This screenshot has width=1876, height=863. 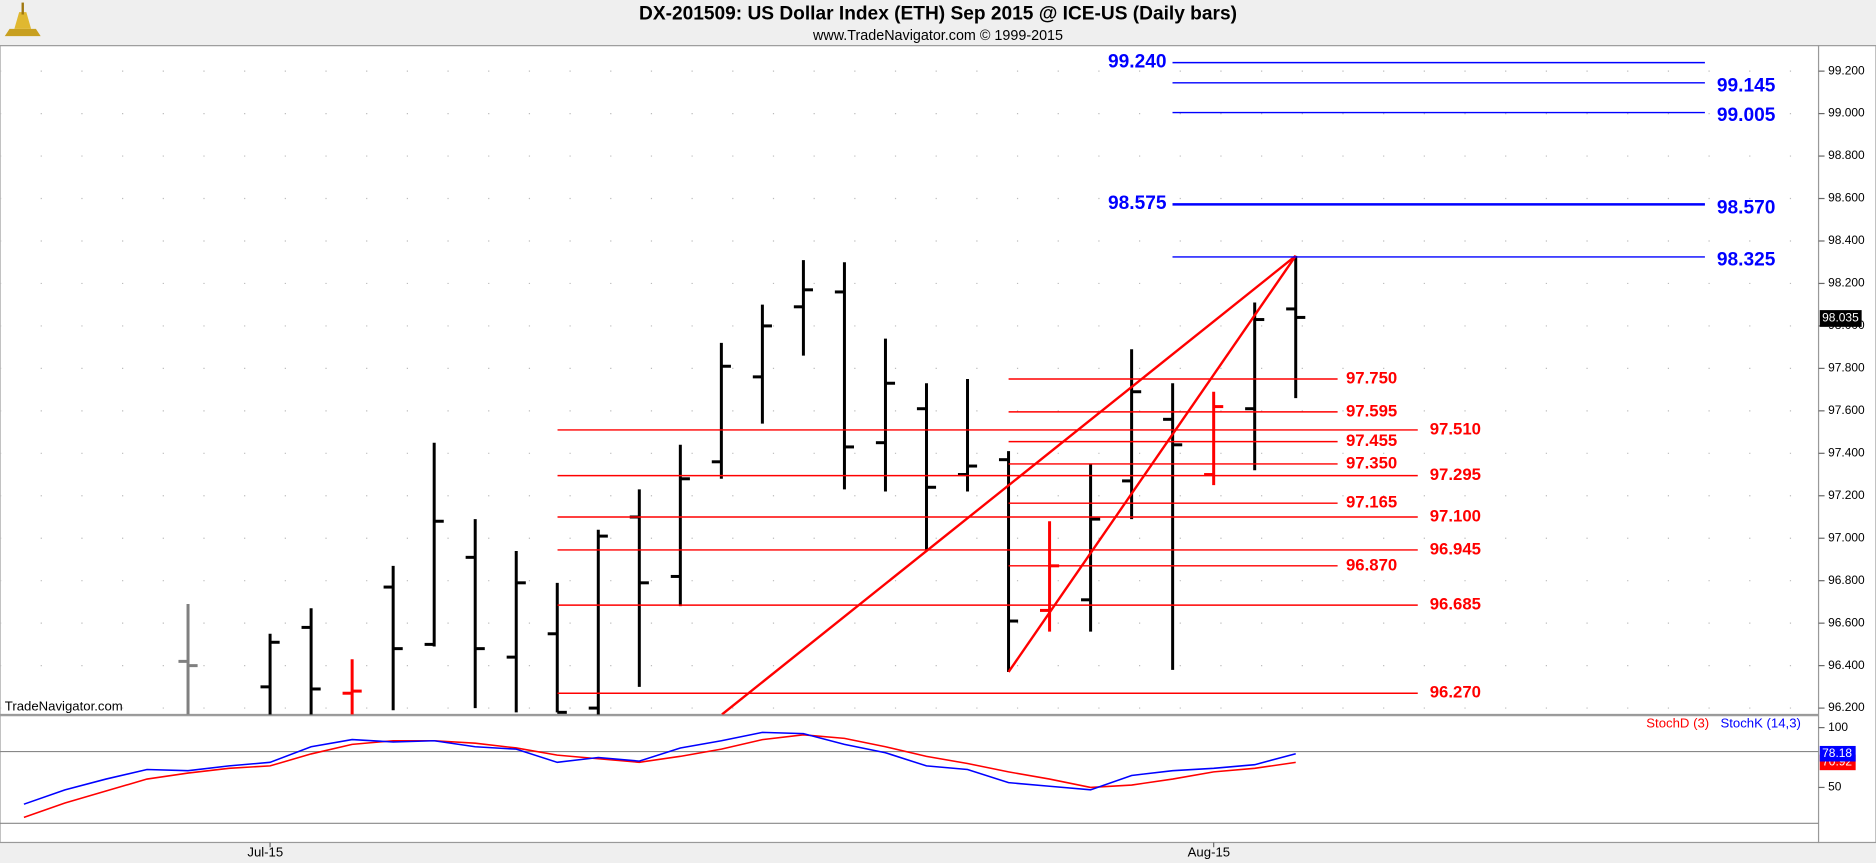 I want to click on level-label: 97.510, so click(x=1455, y=428).